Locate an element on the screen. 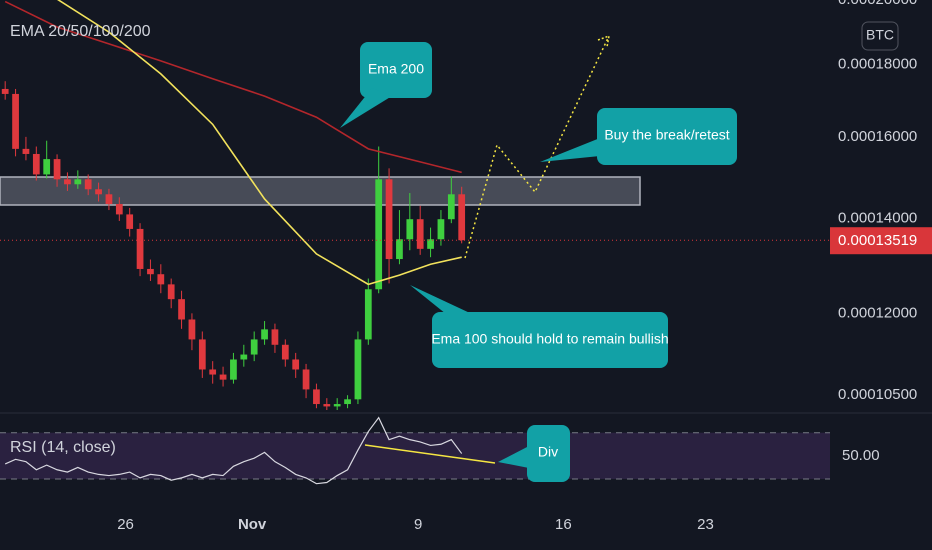 The image size is (932, 550). annotation: Div is located at coordinates (548, 452).